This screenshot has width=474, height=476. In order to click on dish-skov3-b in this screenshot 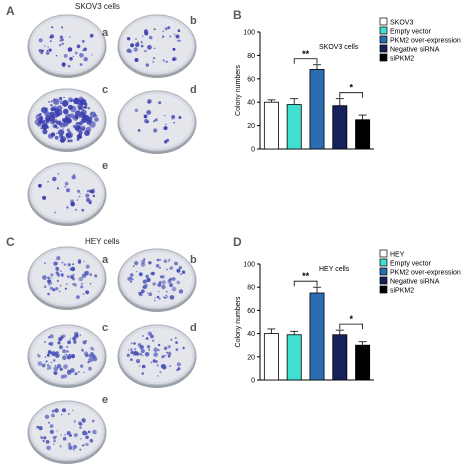, I will do `click(157, 46)`.